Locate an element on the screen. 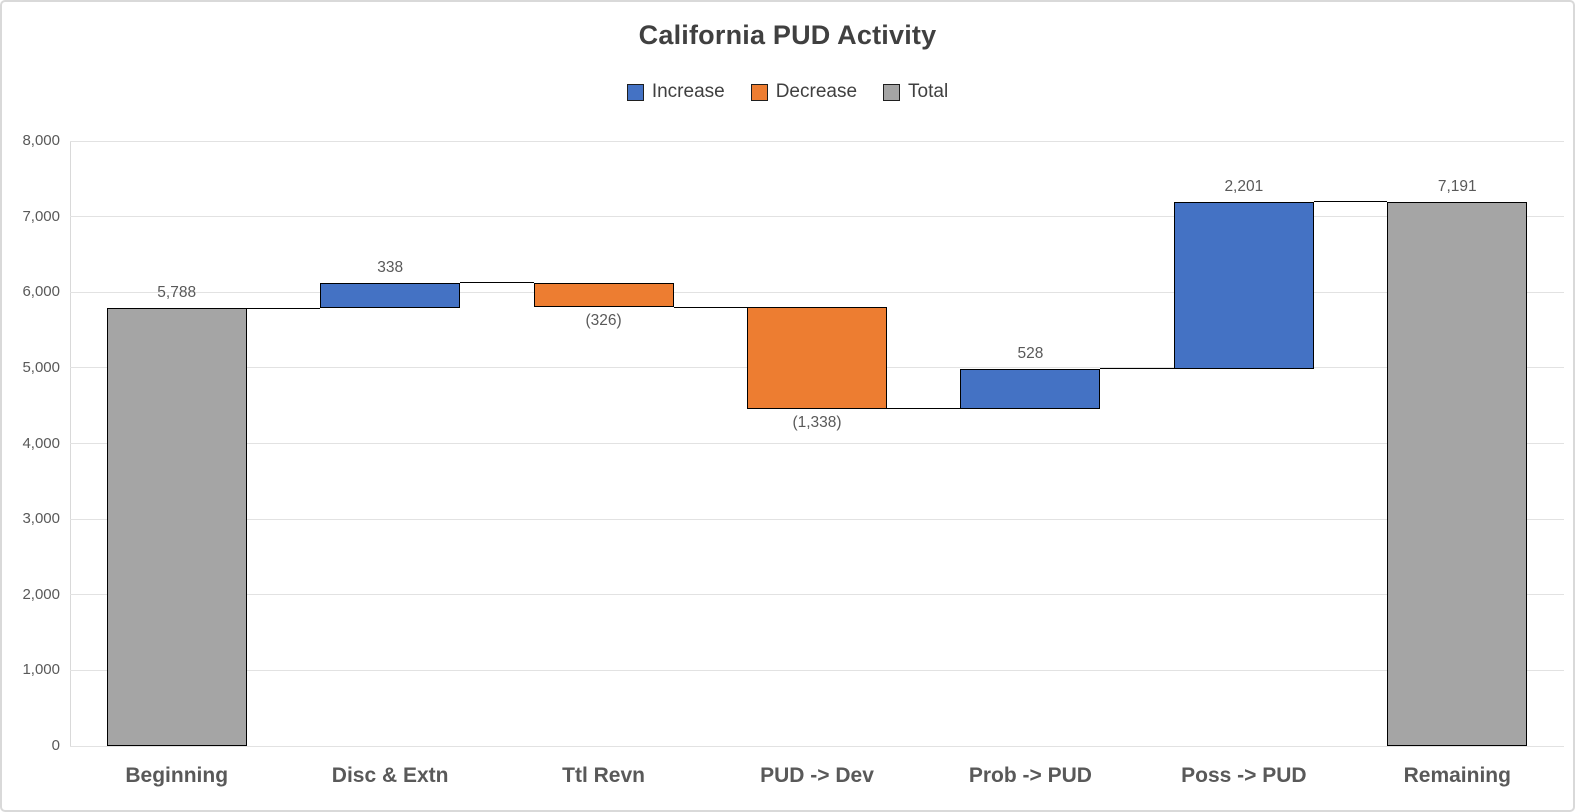  bar-value-label-poss-pud: 2,201 is located at coordinates (1244, 187).